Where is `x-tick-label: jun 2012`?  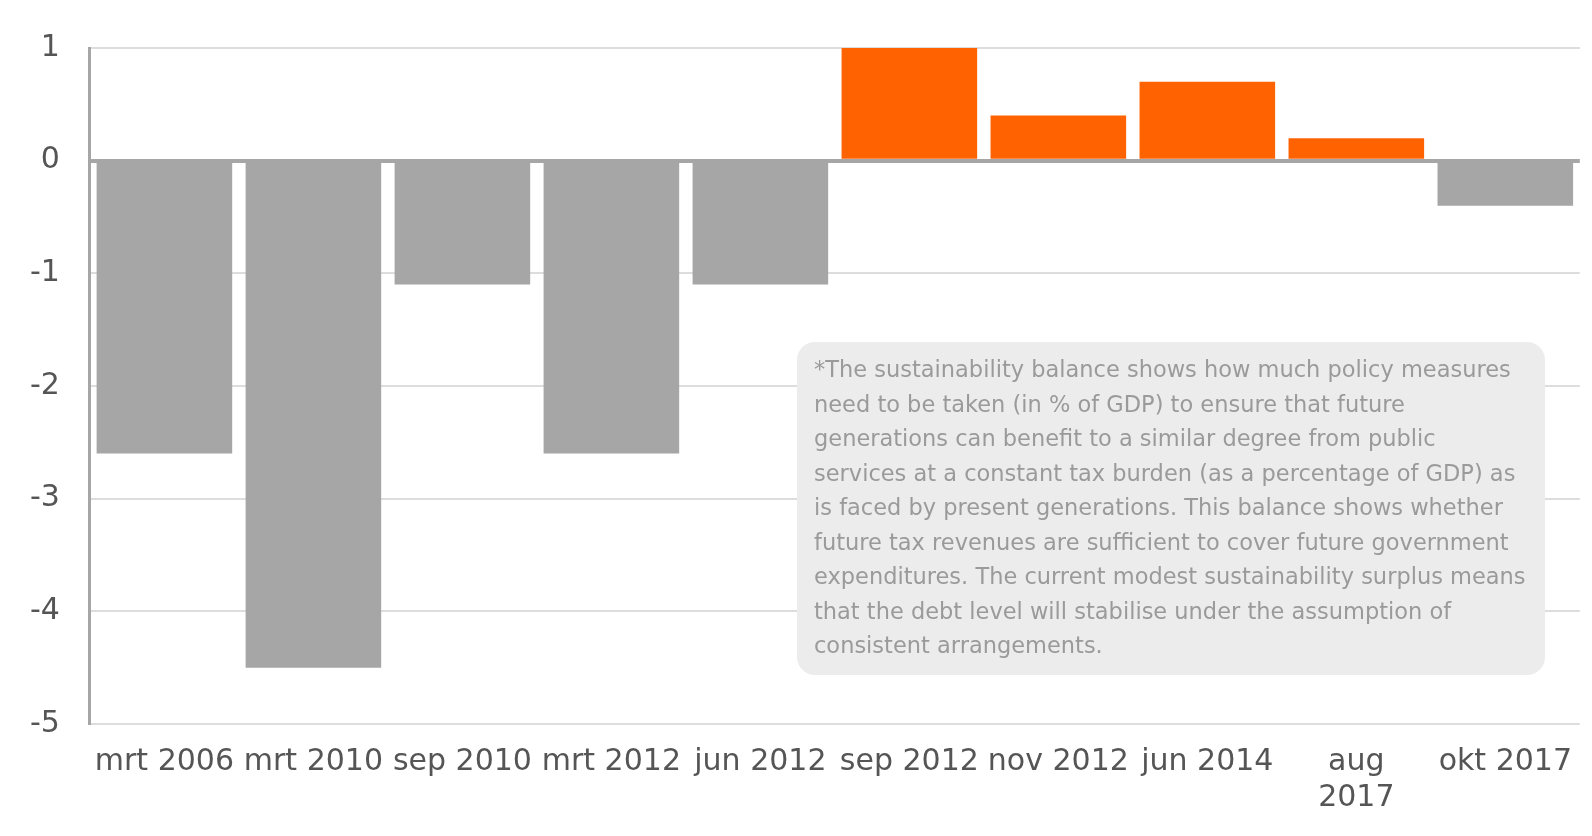
x-tick-label: jun 2012 is located at coordinates (760, 759).